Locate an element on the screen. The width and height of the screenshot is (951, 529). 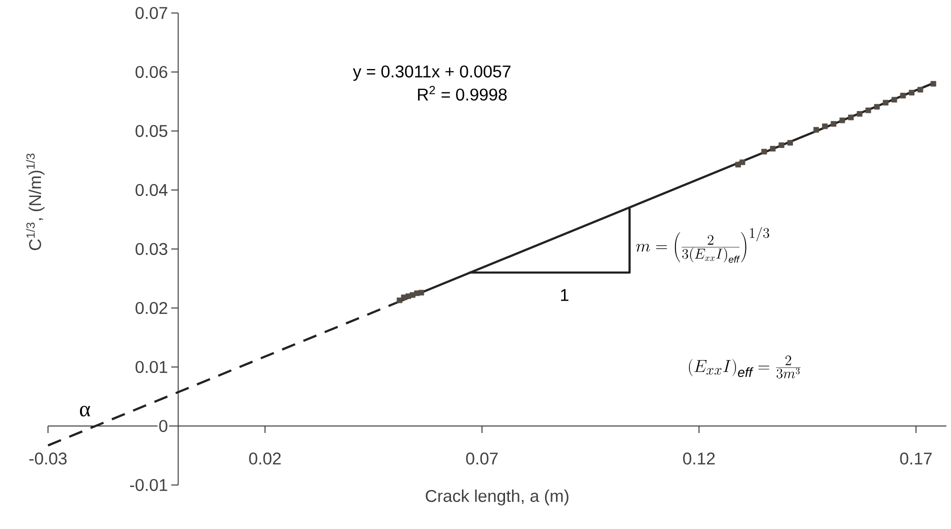
y-tick-label: 0.03 is located at coordinates (152, 249).